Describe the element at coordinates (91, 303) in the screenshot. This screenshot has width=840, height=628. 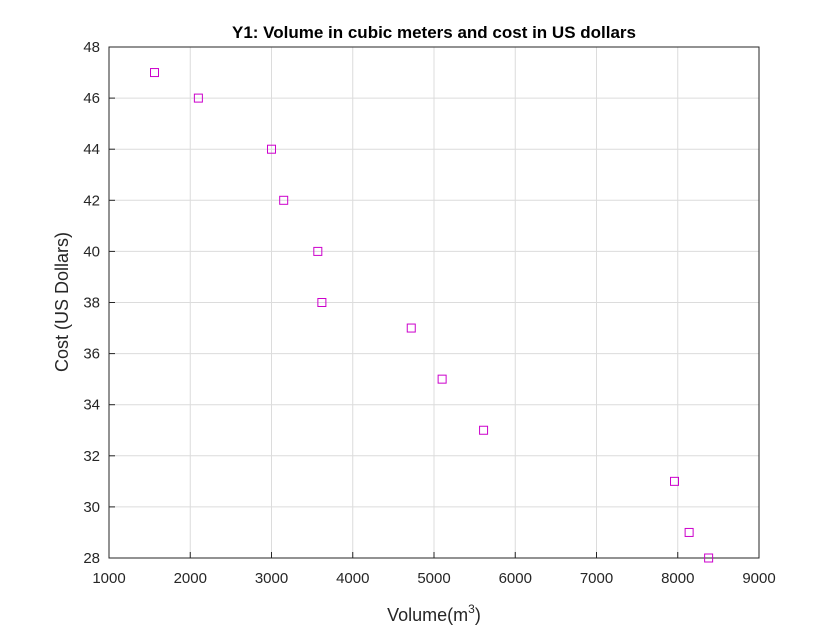
I see `y-tick-label: 38` at that location.